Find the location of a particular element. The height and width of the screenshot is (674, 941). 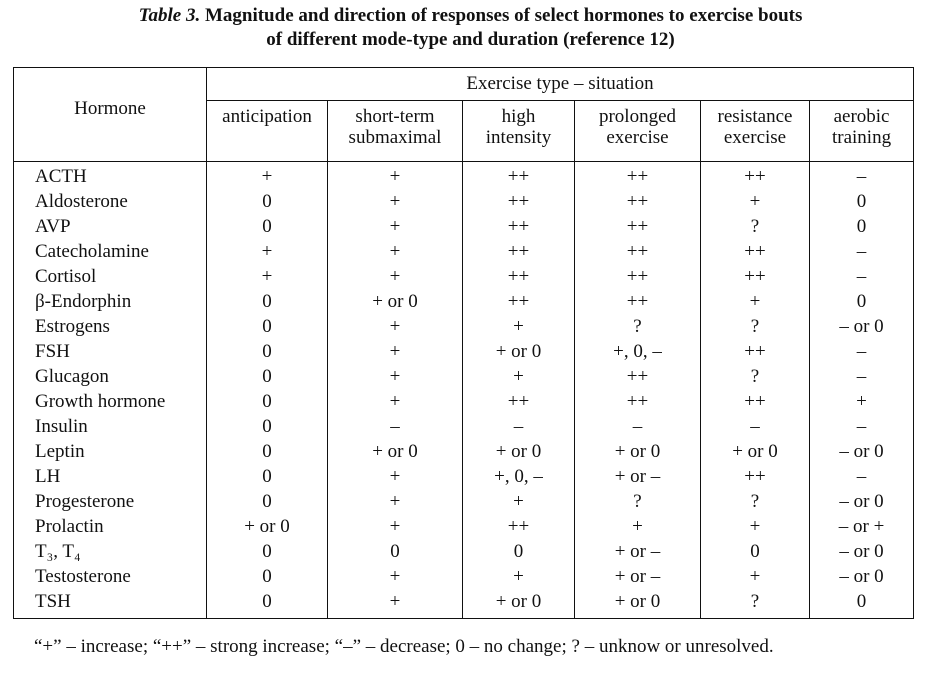

hormone-name: Prolactin is located at coordinates (110, 526).